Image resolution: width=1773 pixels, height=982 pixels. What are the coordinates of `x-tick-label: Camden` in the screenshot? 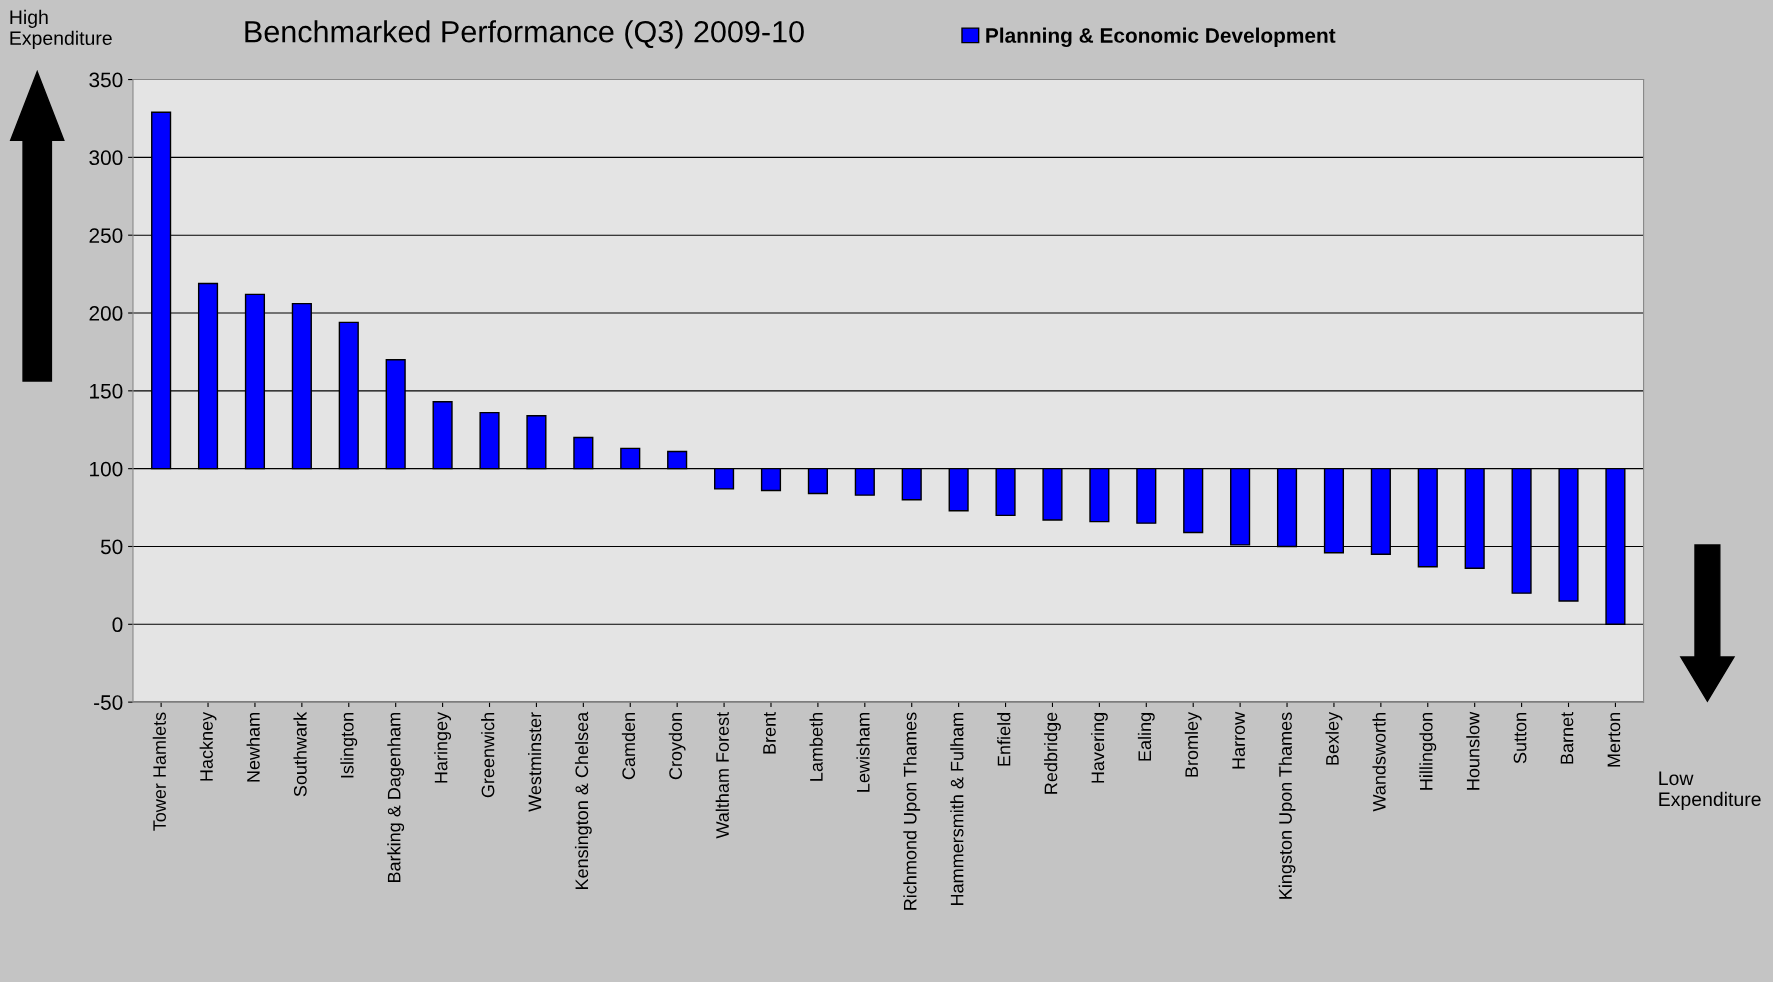 It's located at (628, 746).